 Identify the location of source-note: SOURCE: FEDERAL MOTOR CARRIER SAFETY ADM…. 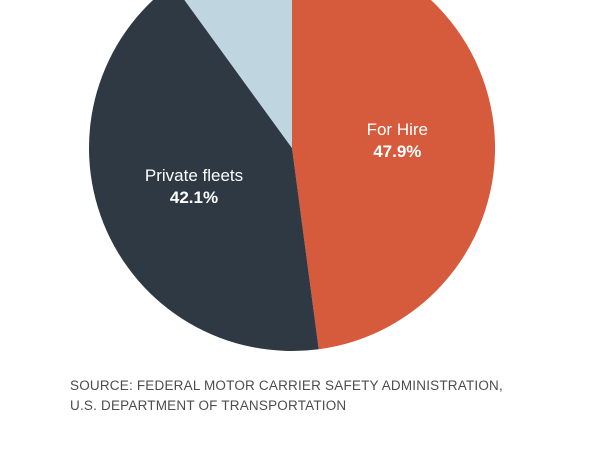
(320, 396).